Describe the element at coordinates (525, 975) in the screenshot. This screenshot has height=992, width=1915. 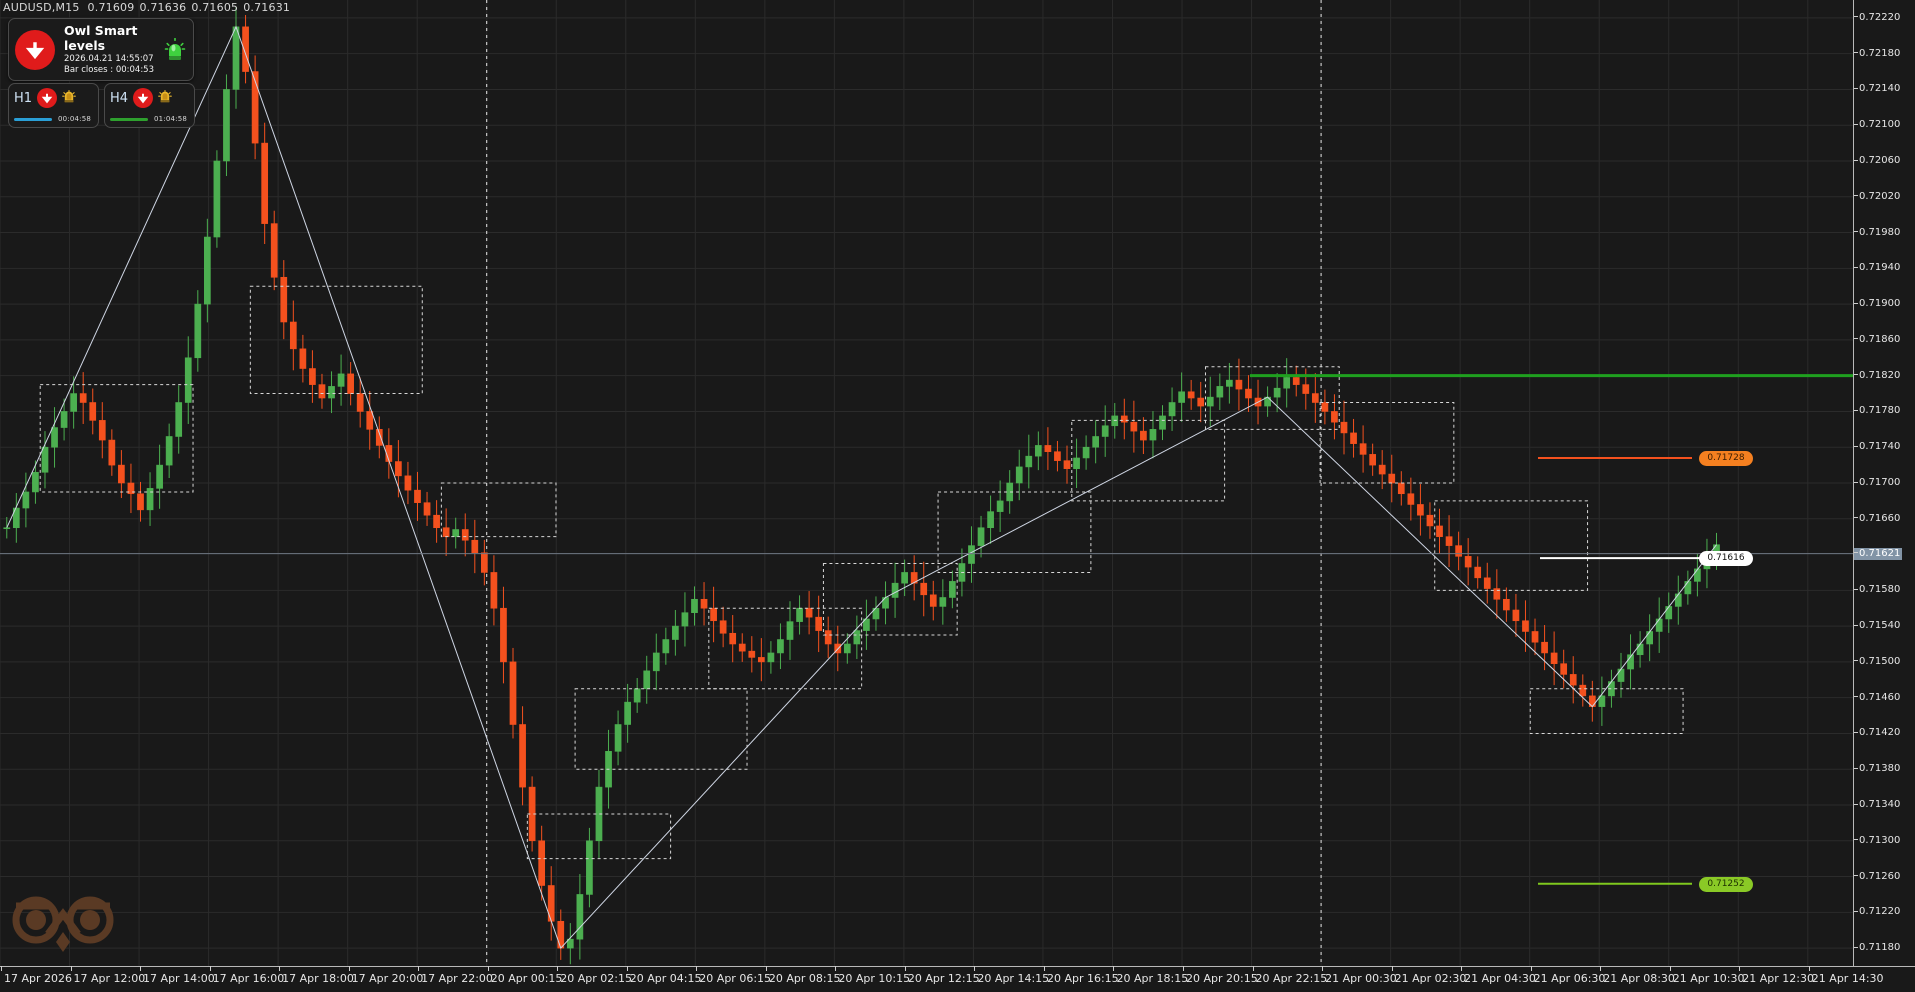
I see `time-tick: 20 Apr 00:15` at that location.